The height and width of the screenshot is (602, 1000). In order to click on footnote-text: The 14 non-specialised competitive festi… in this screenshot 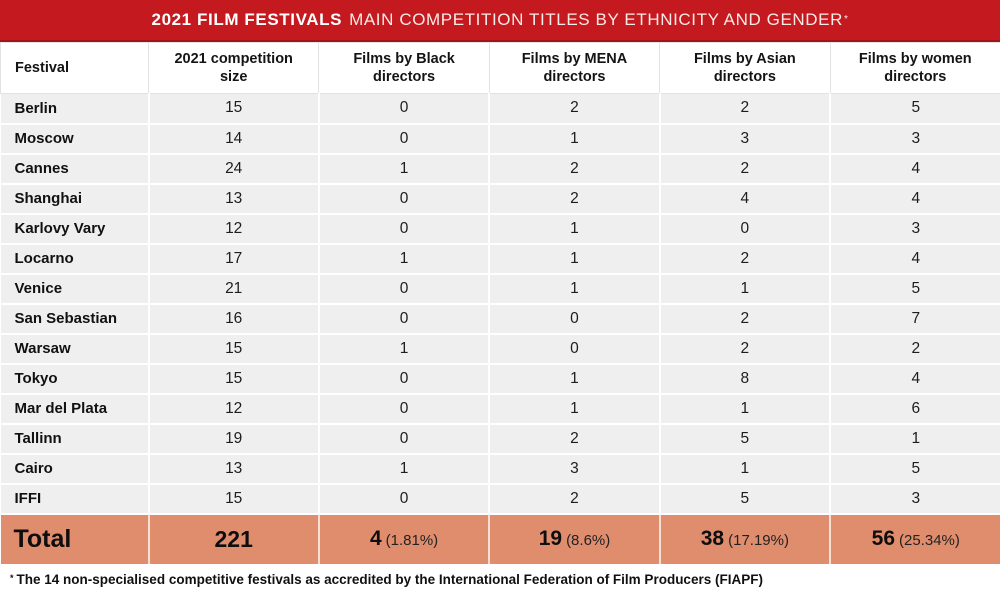, I will do `click(389, 579)`.